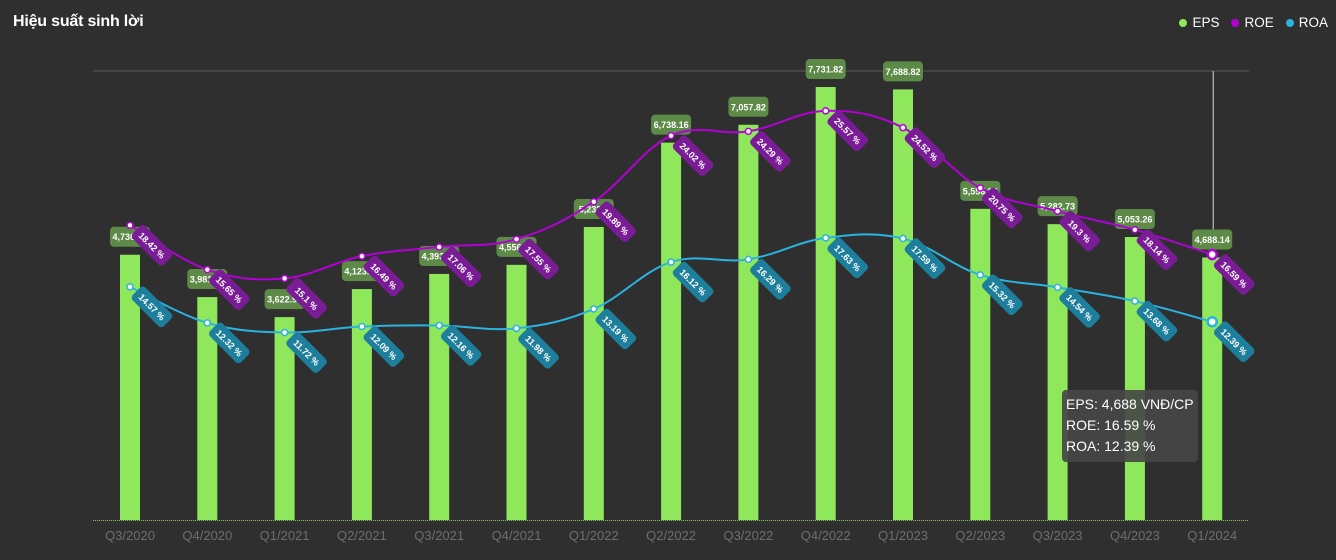  Describe the element at coordinates (1289, 22) in the screenshot. I see `legend-dot-roa` at that location.